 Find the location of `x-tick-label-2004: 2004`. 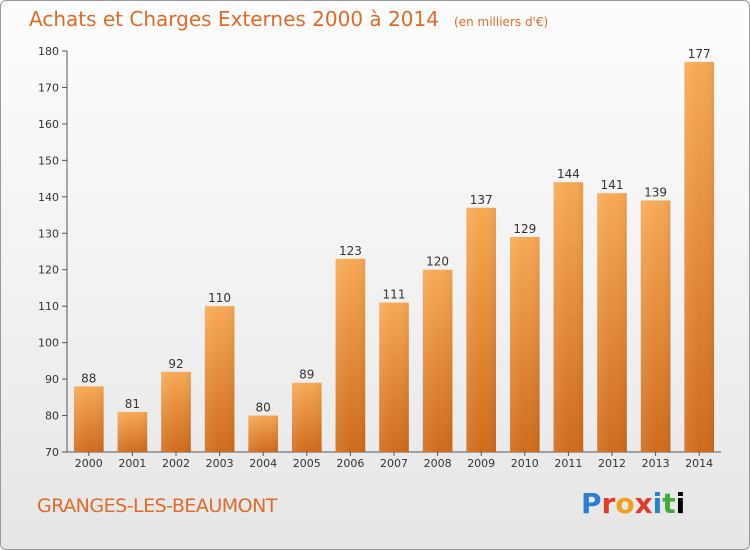

x-tick-label-2004: 2004 is located at coordinates (263, 463).